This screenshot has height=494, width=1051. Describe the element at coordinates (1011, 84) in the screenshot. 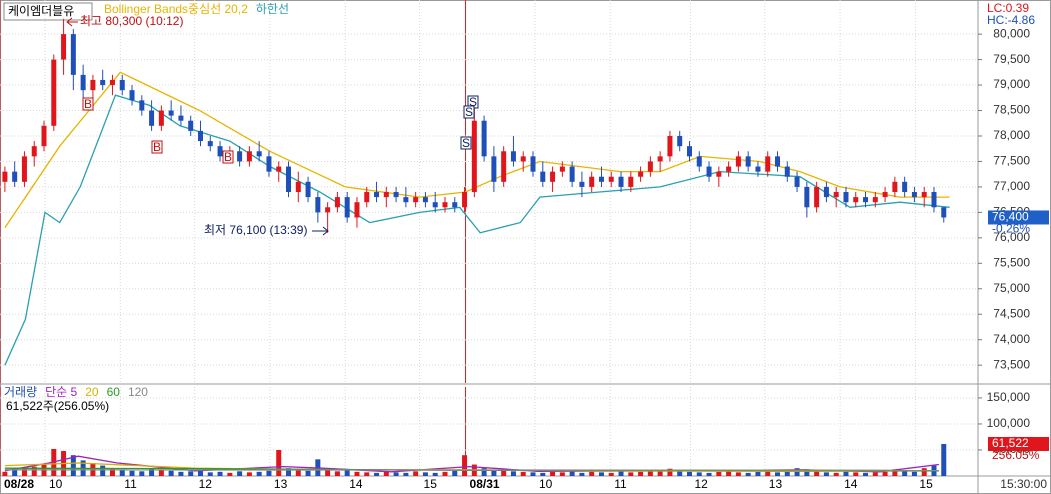

I see `y-tick-label: 79,000` at that location.